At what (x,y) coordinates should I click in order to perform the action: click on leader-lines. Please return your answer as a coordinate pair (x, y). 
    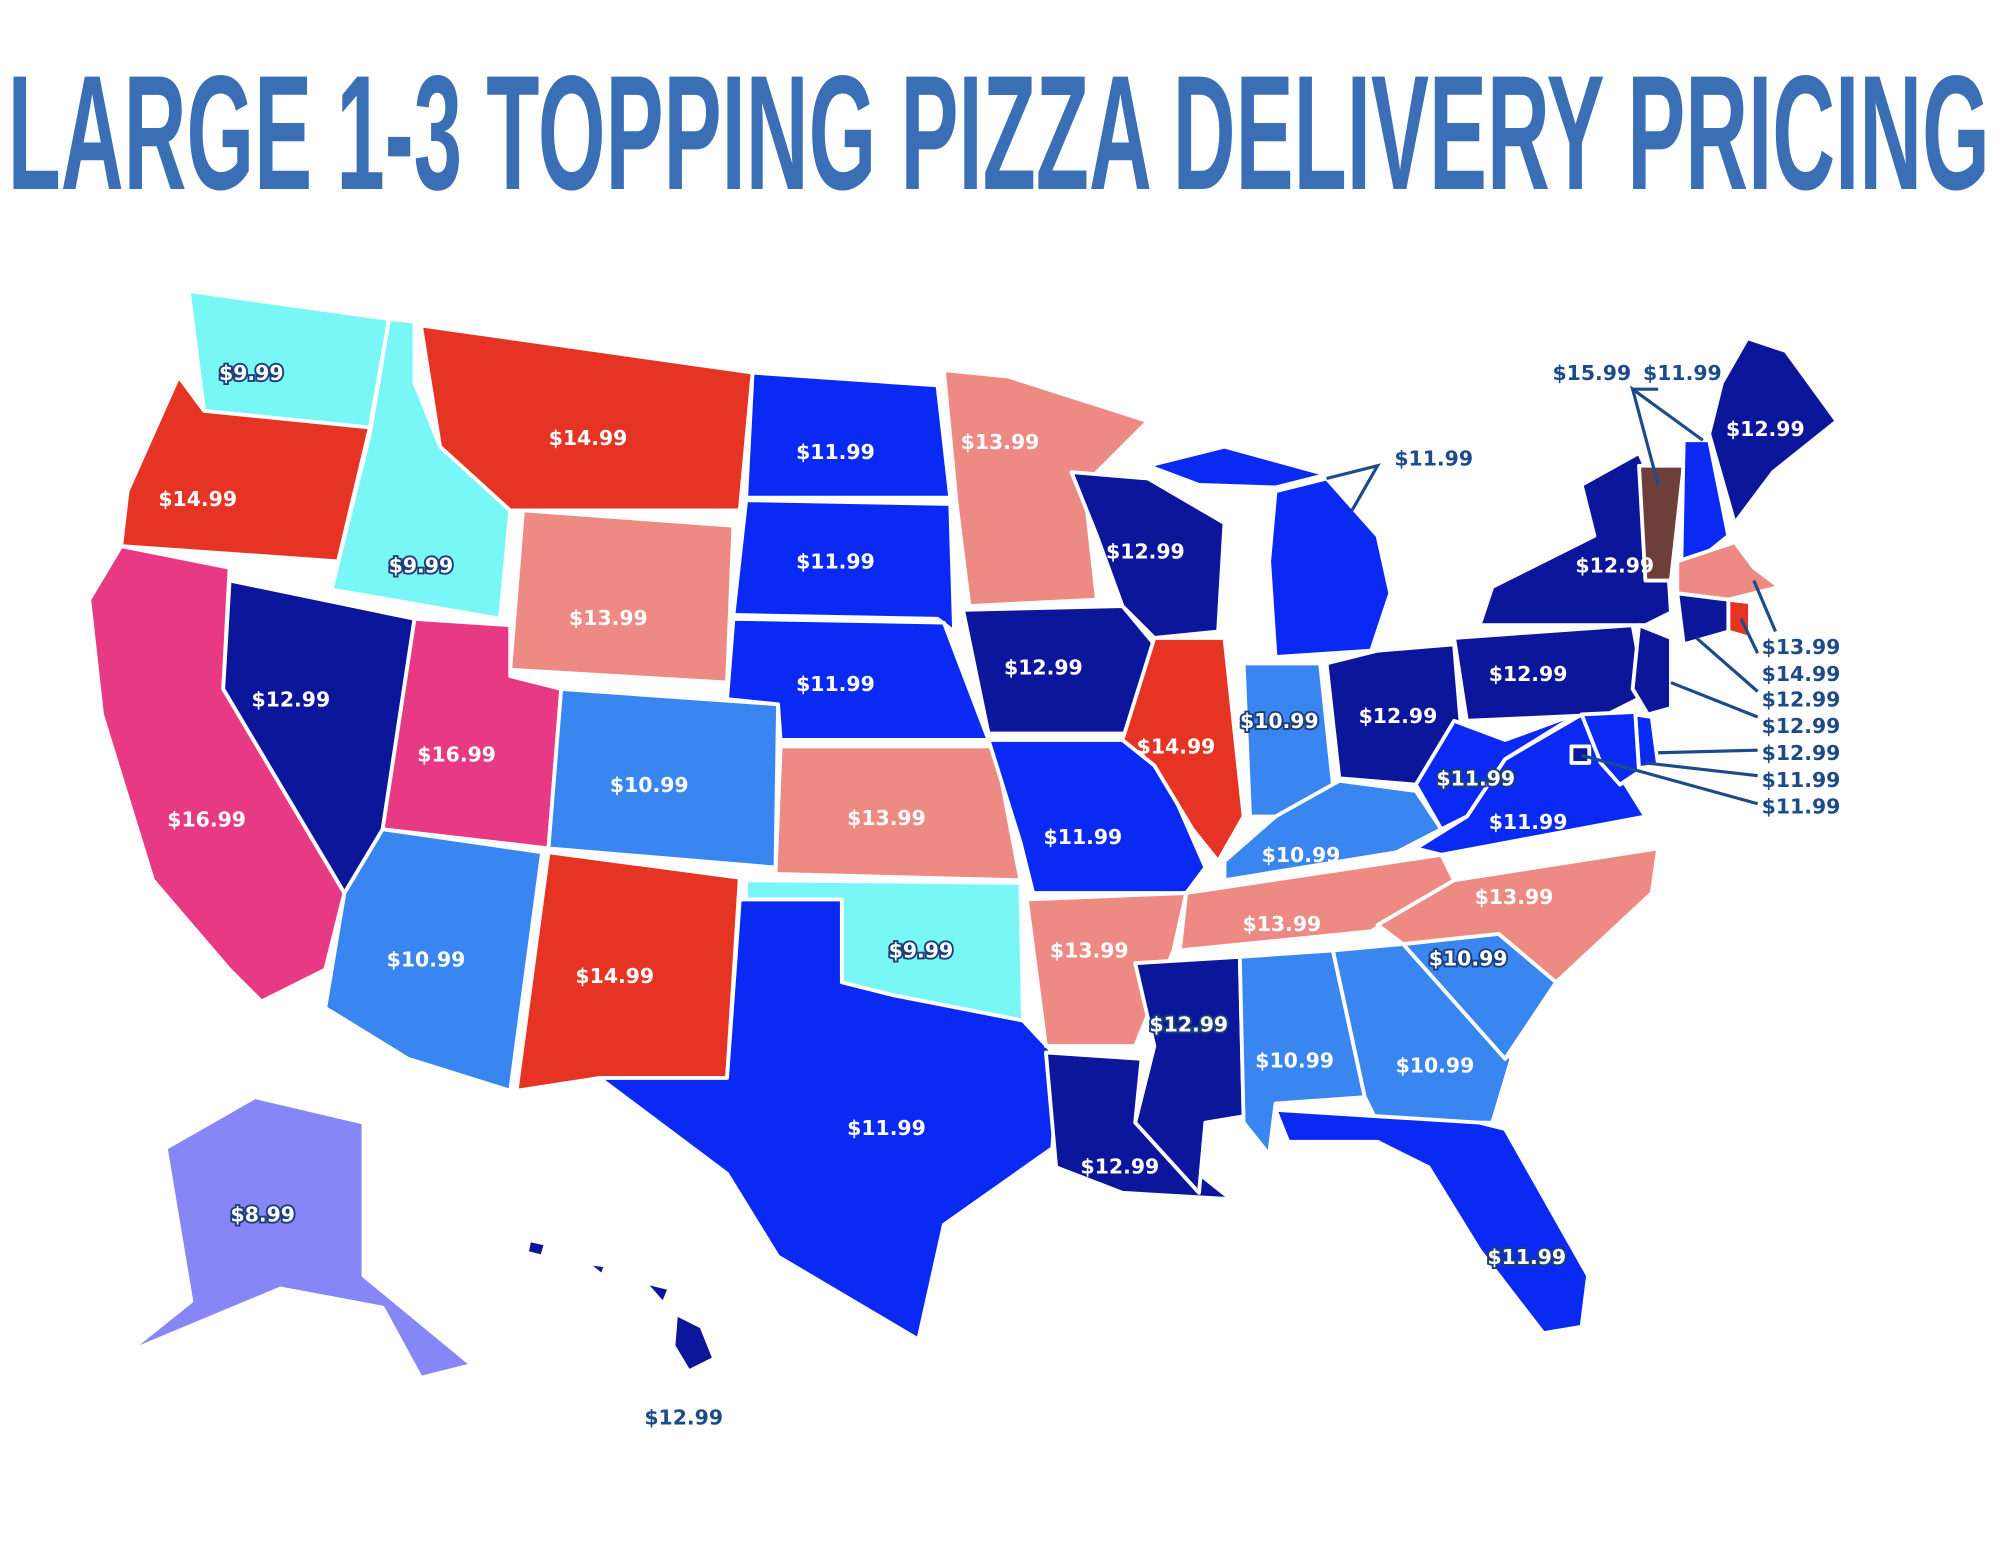
    Looking at the image, I should click on (1551, 595).